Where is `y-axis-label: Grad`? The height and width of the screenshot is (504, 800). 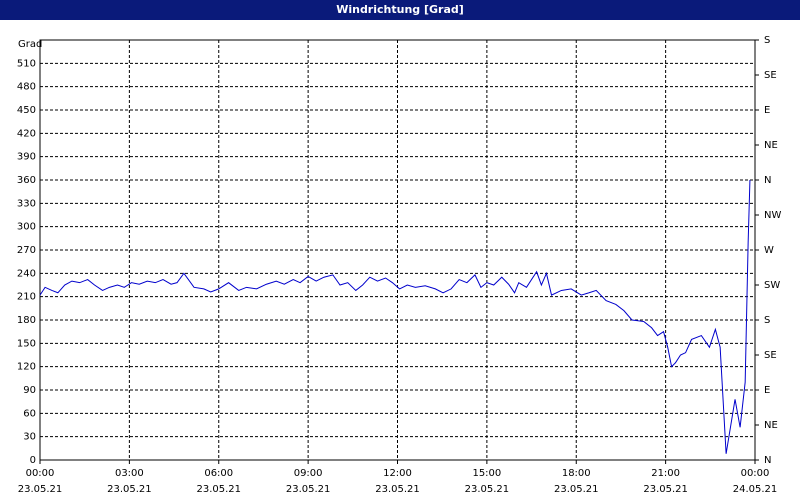
y-axis-label: Grad is located at coordinates (30, 44).